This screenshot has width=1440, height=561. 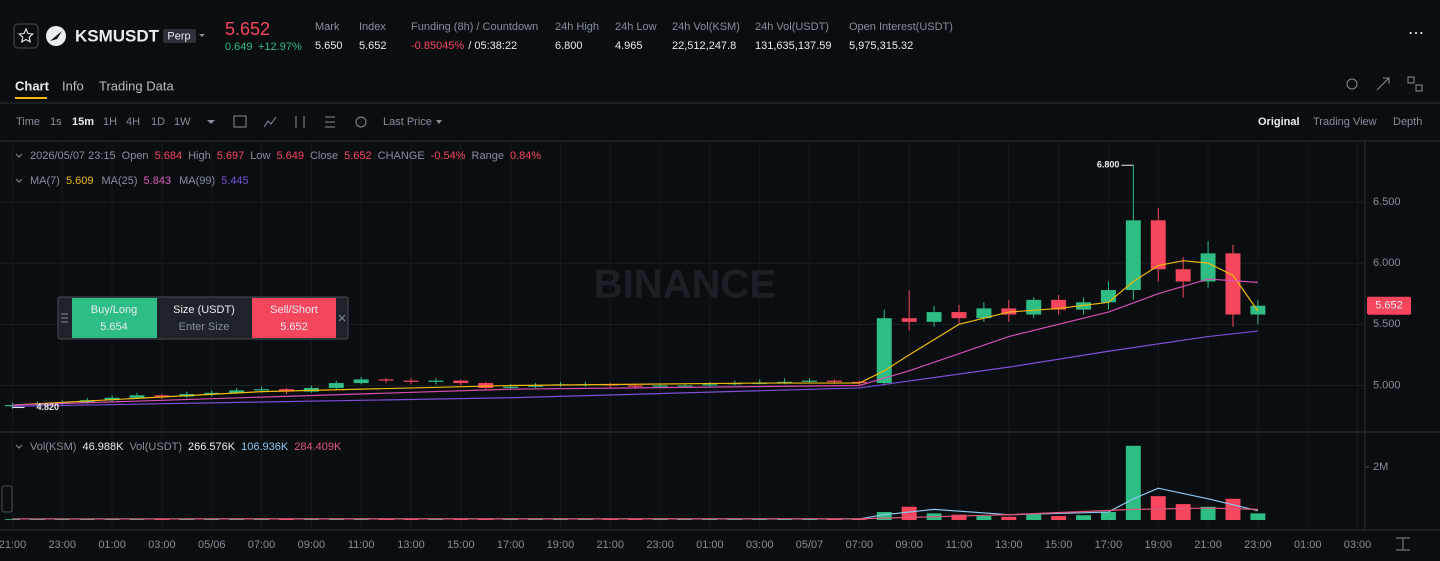 I want to click on interval: 4H, so click(x=133, y=122).